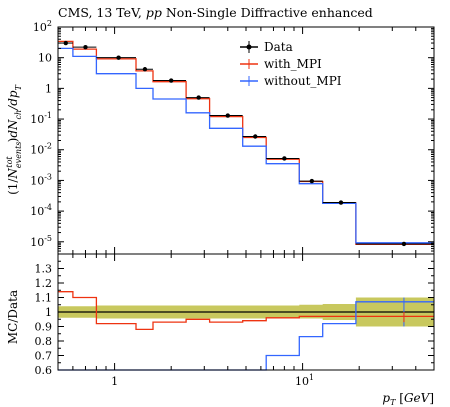 The image size is (450, 407). Describe the element at coordinates (44, 269) in the screenshot. I see `ratio-y-tick-label: 1.3` at that location.